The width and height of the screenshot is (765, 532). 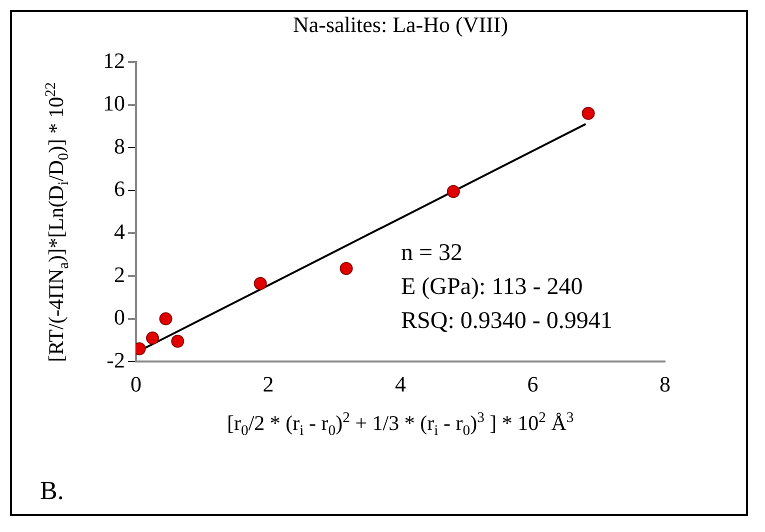 What do you see at coordinates (400, 384) in the screenshot?
I see `x-tick-label: 4` at bounding box center [400, 384].